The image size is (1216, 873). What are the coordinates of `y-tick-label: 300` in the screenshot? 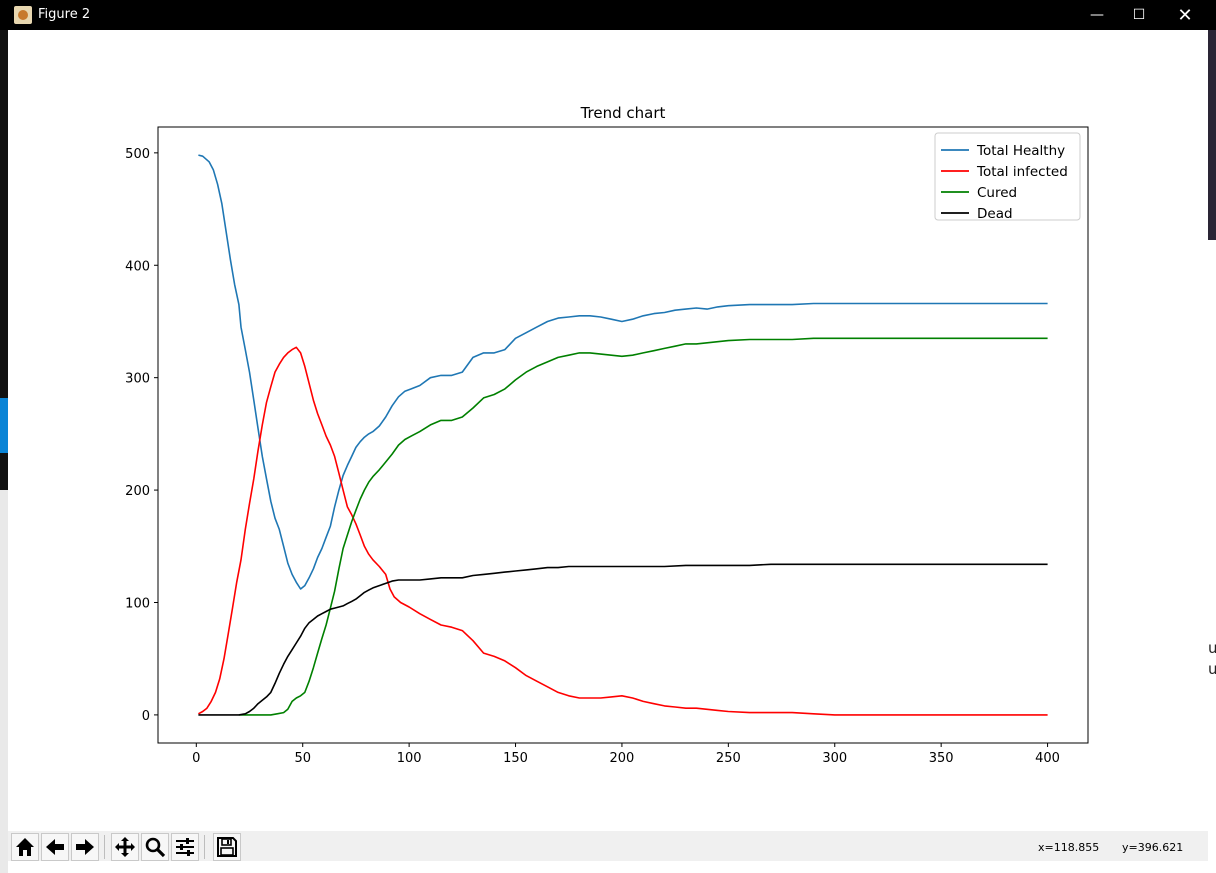 It's located at (137, 379).